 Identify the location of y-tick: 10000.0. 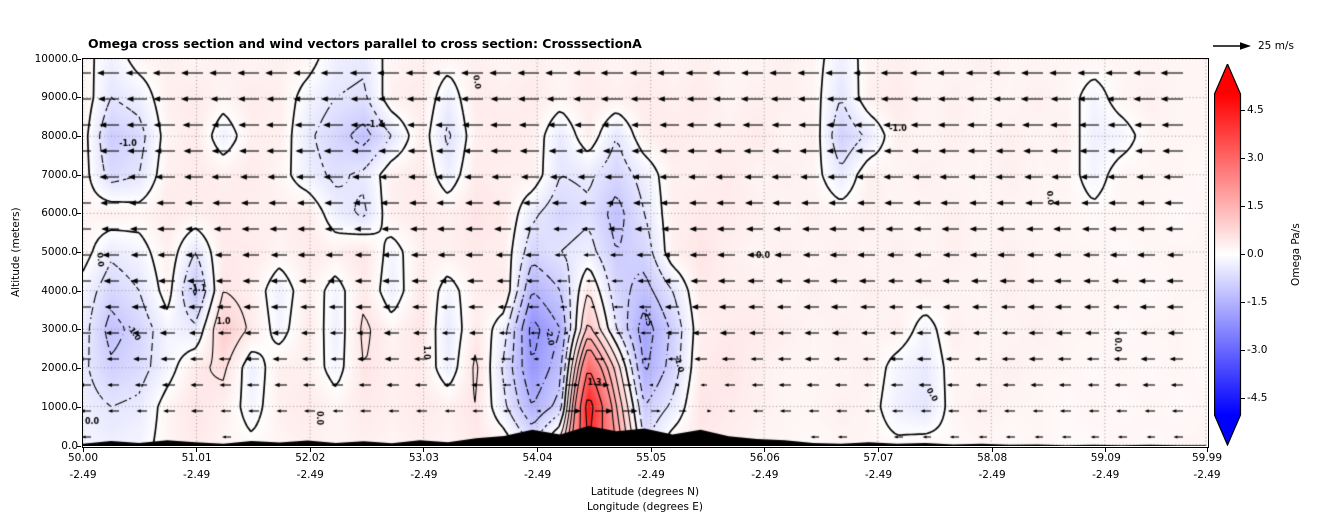
(56, 58).